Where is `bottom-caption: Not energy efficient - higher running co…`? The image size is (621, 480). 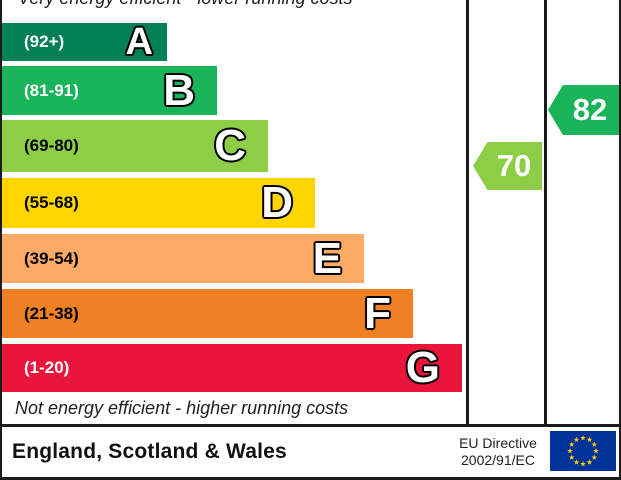 bottom-caption: Not energy efficient - higher running co… is located at coordinates (182, 408).